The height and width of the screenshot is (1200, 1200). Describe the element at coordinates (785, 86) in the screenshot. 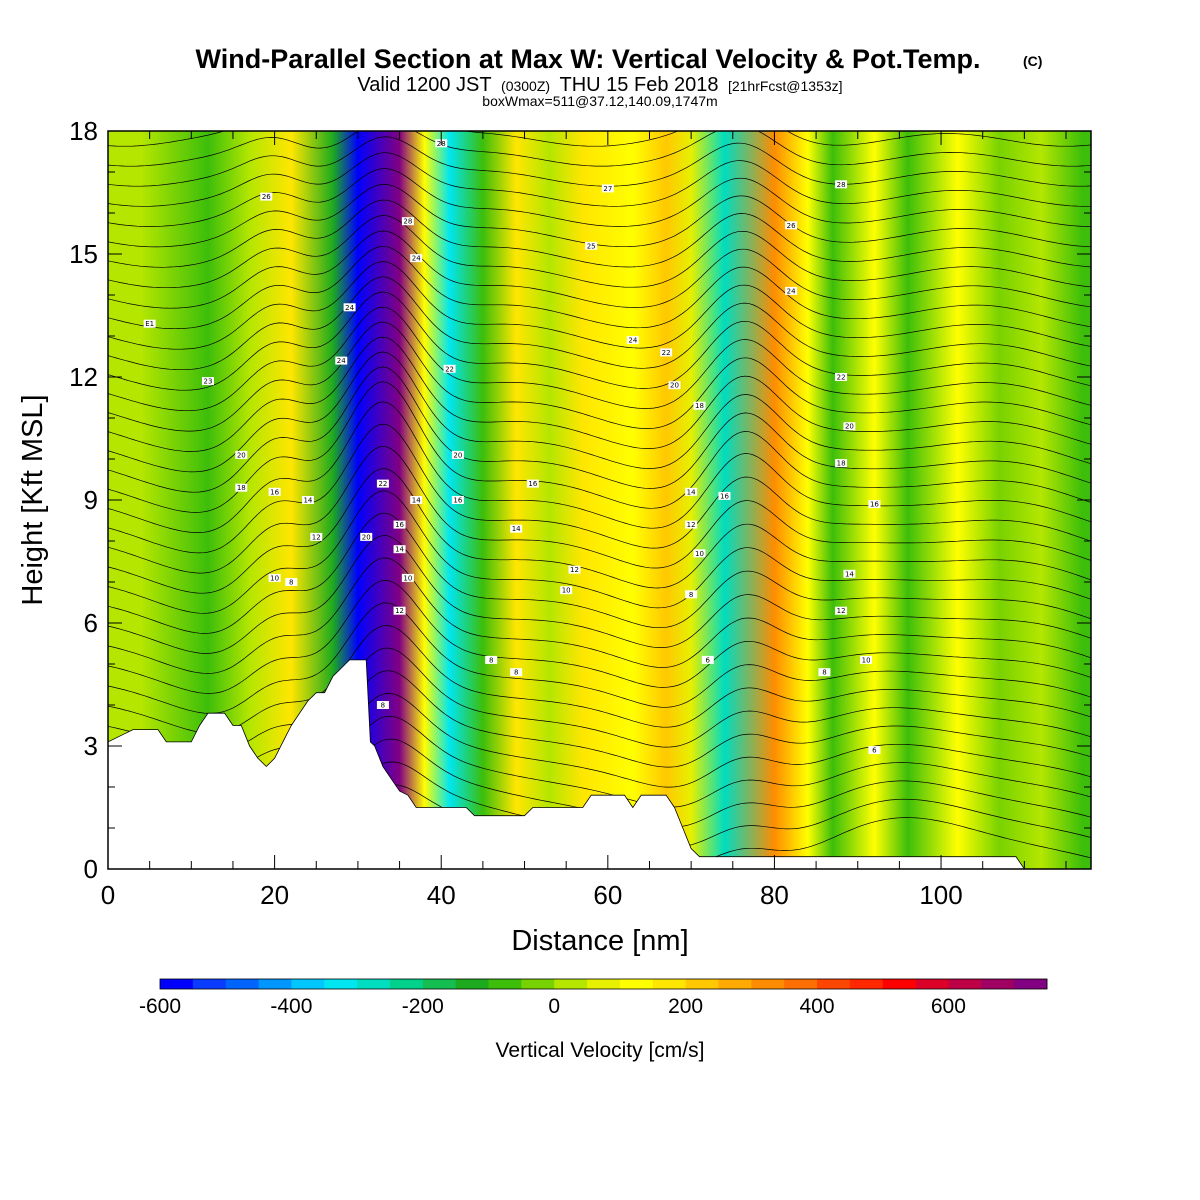

I see `subtitle-forecast: [21hrFcst@1353z]` at that location.